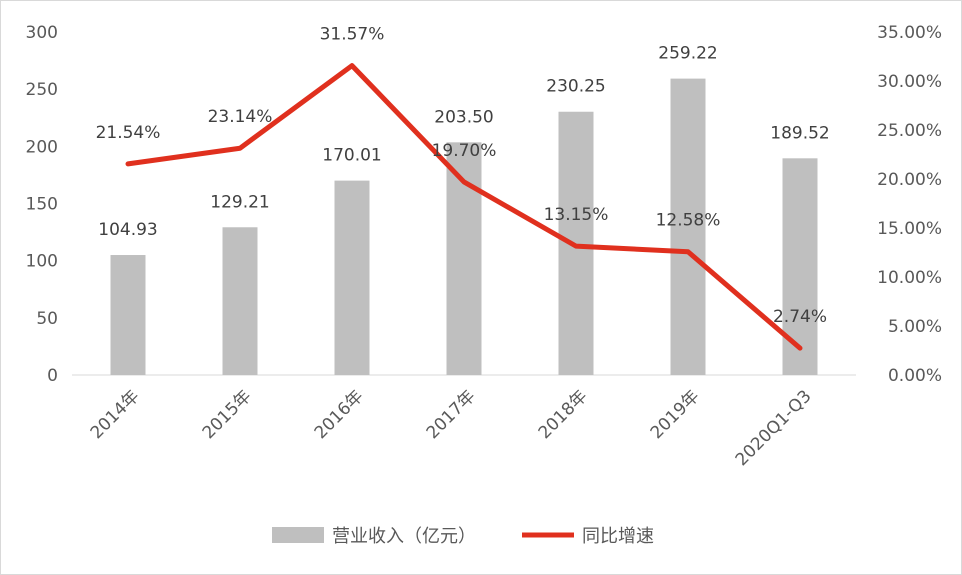 The width and height of the screenshot is (962, 575). What do you see at coordinates (352, 35) in the screenshot?
I see `growth-data-label: 31.57%` at bounding box center [352, 35].